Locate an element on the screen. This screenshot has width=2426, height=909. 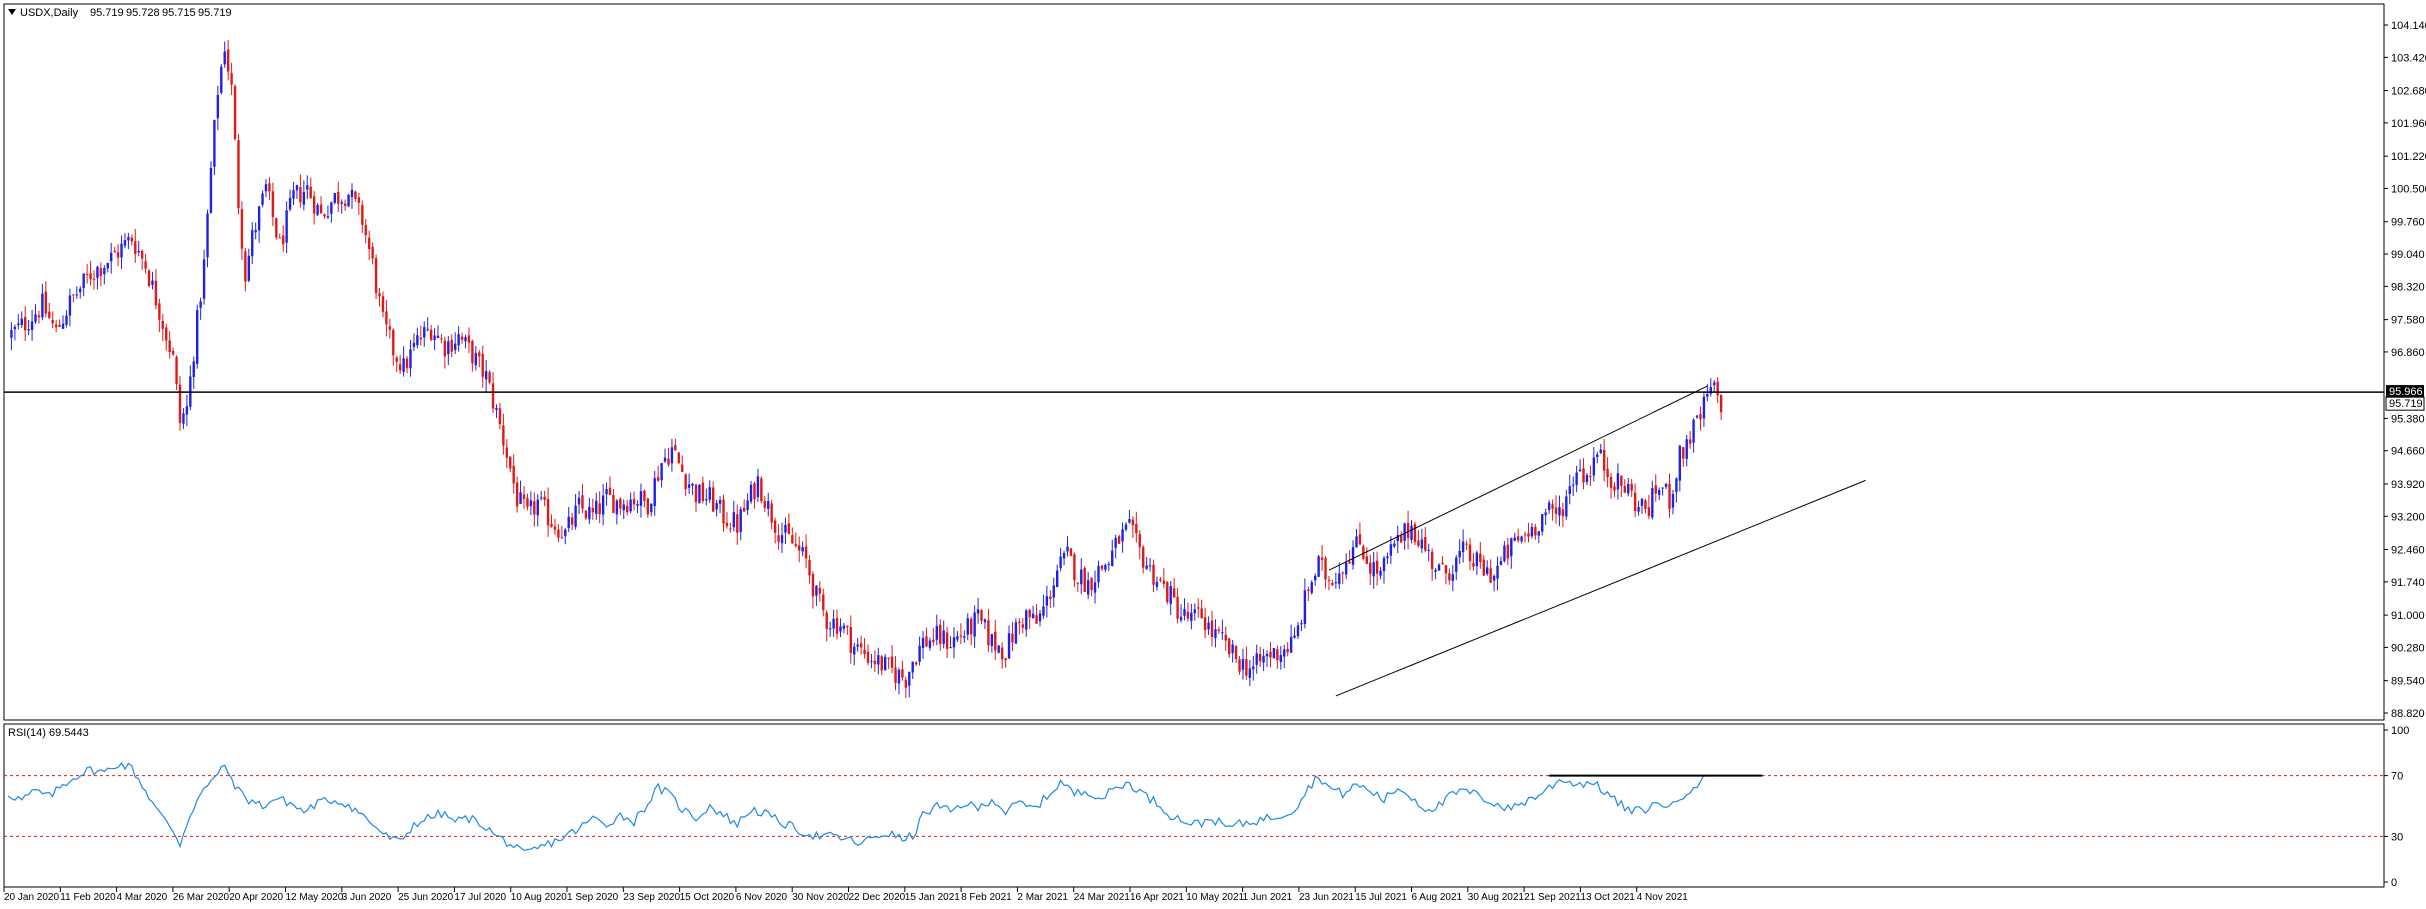
x-tick-label: 24 Mar 2021 is located at coordinates (1102, 897).